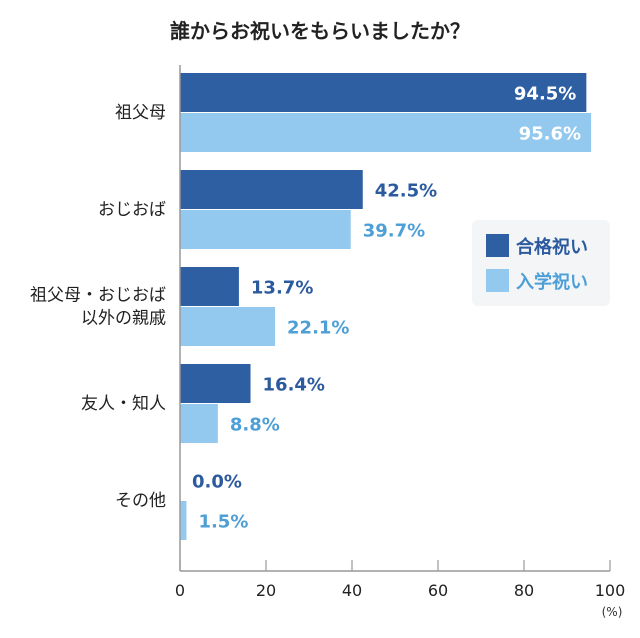 The height and width of the screenshot is (638, 640). Describe the element at coordinates (550, 134) in the screenshot. I see `value-label: 95.6%` at that location.